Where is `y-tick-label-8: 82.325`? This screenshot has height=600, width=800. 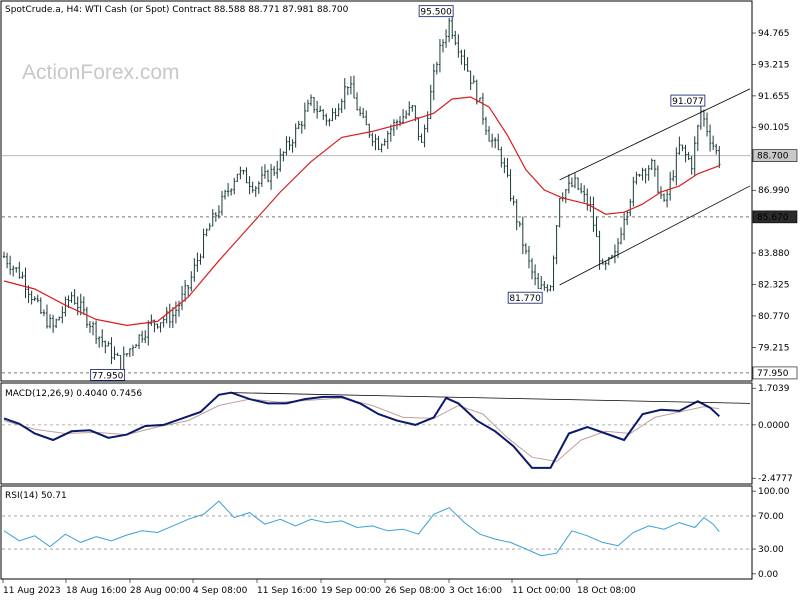 y-tick-label-8: 82.325 is located at coordinates (774, 285).